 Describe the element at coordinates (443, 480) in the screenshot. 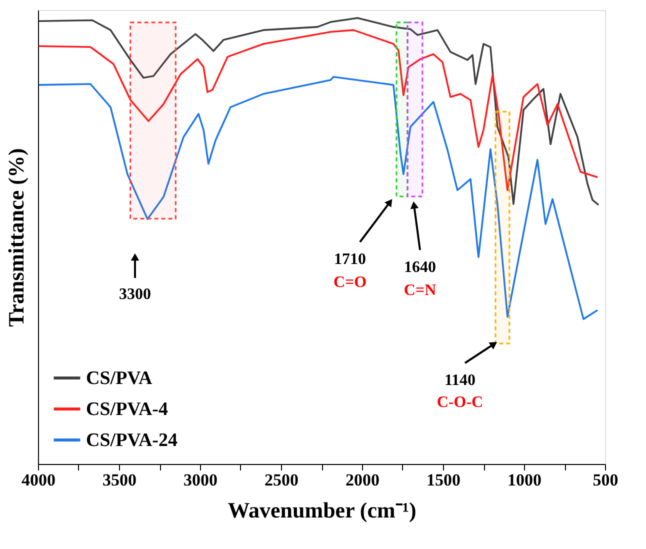

I see `x-tick-label: 1500` at that location.